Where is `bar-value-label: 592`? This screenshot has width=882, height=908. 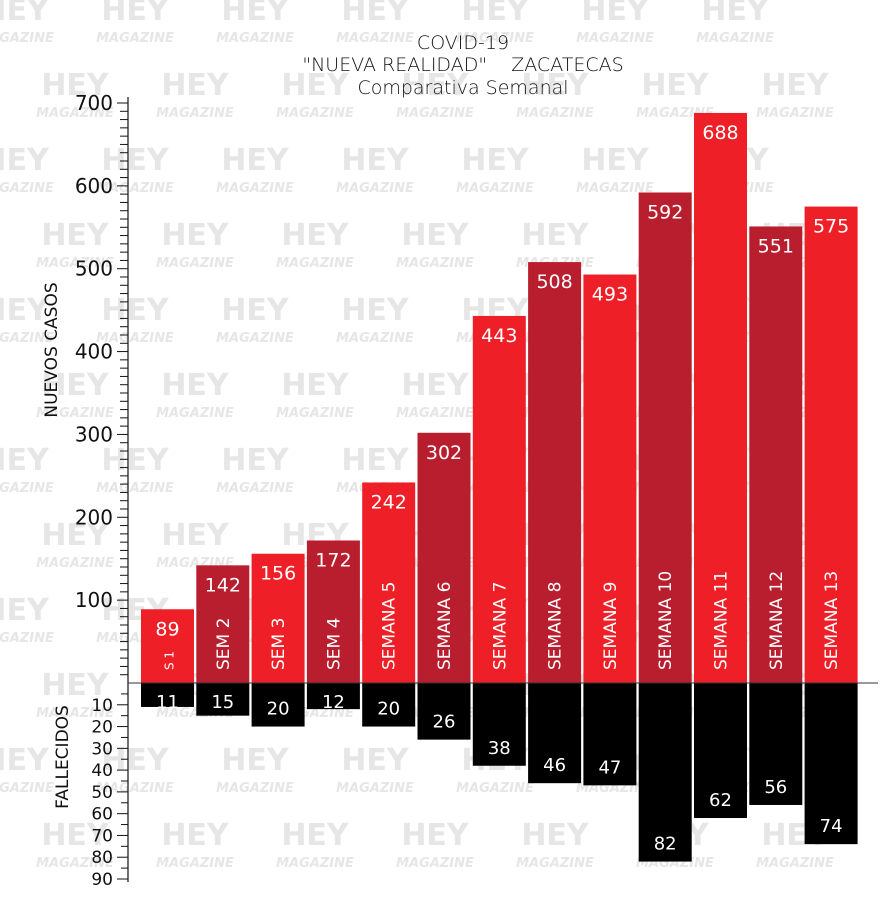 bar-value-label: 592 is located at coordinates (665, 212).